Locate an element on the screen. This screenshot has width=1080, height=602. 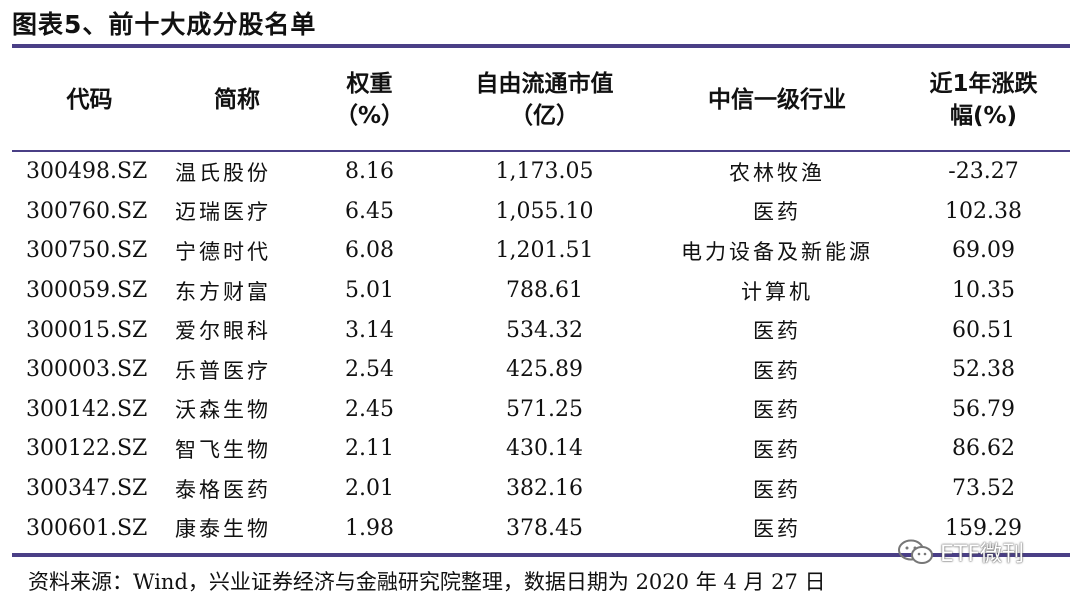
table-row: 300122.SZ 智飞生物 2.11 430.14 医药 86.62 is located at coordinates (541, 449).